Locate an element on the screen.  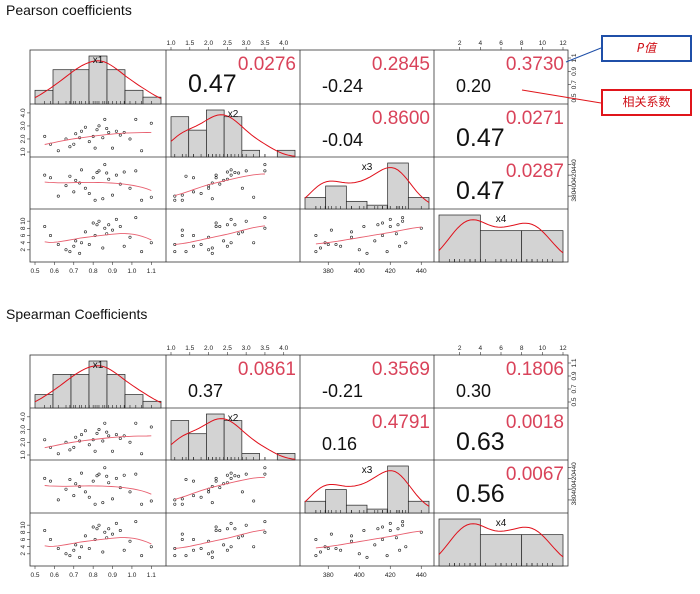
axis-tick-label-x3: 380 is located at coordinates (574, 195).